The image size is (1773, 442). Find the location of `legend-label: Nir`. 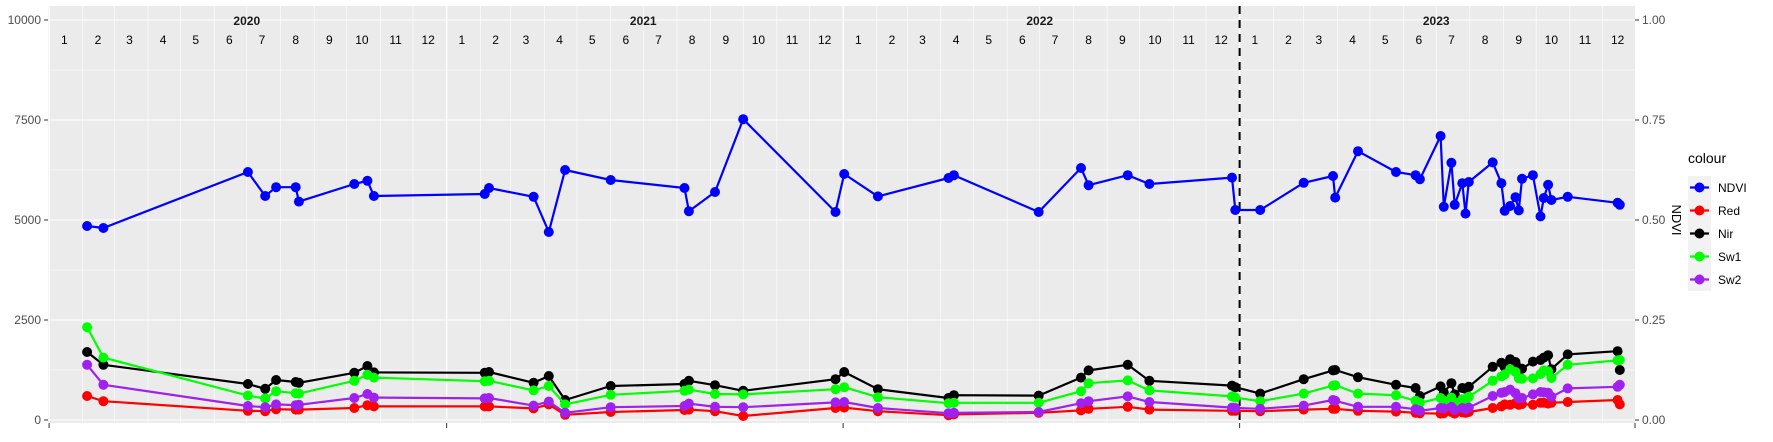

legend-label: Nir is located at coordinates (1725, 234).